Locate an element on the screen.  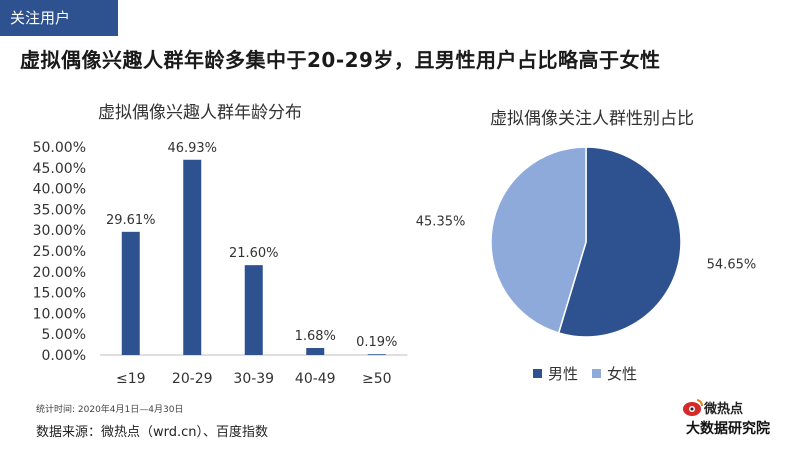
y-tick-label: 10.00% is located at coordinates (59, 314).